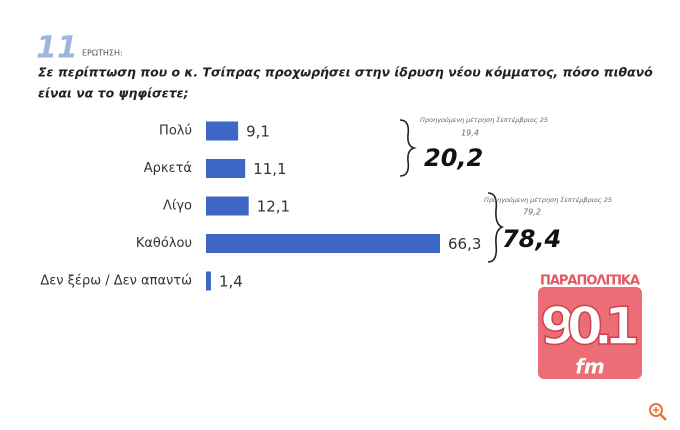  I want to click on annotation-previous: 19,4, so click(470, 133).